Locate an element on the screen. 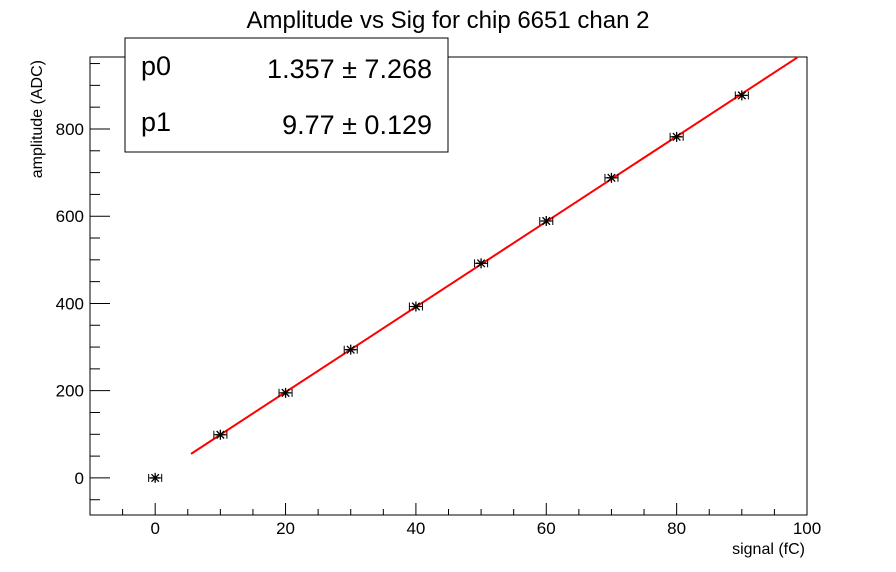 The image size is (896, 572). stat-p1-value: 9.77 ± 0.129 is located at coordinates (357, 125).